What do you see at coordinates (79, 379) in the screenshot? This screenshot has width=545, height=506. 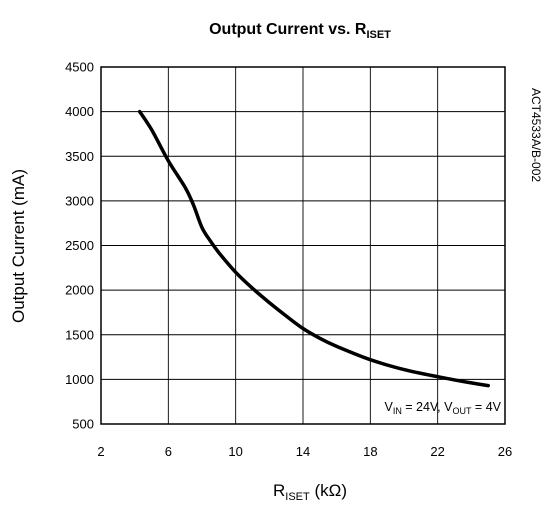 I see `y-tick-label: 1000` at bounding box center [79, 379].